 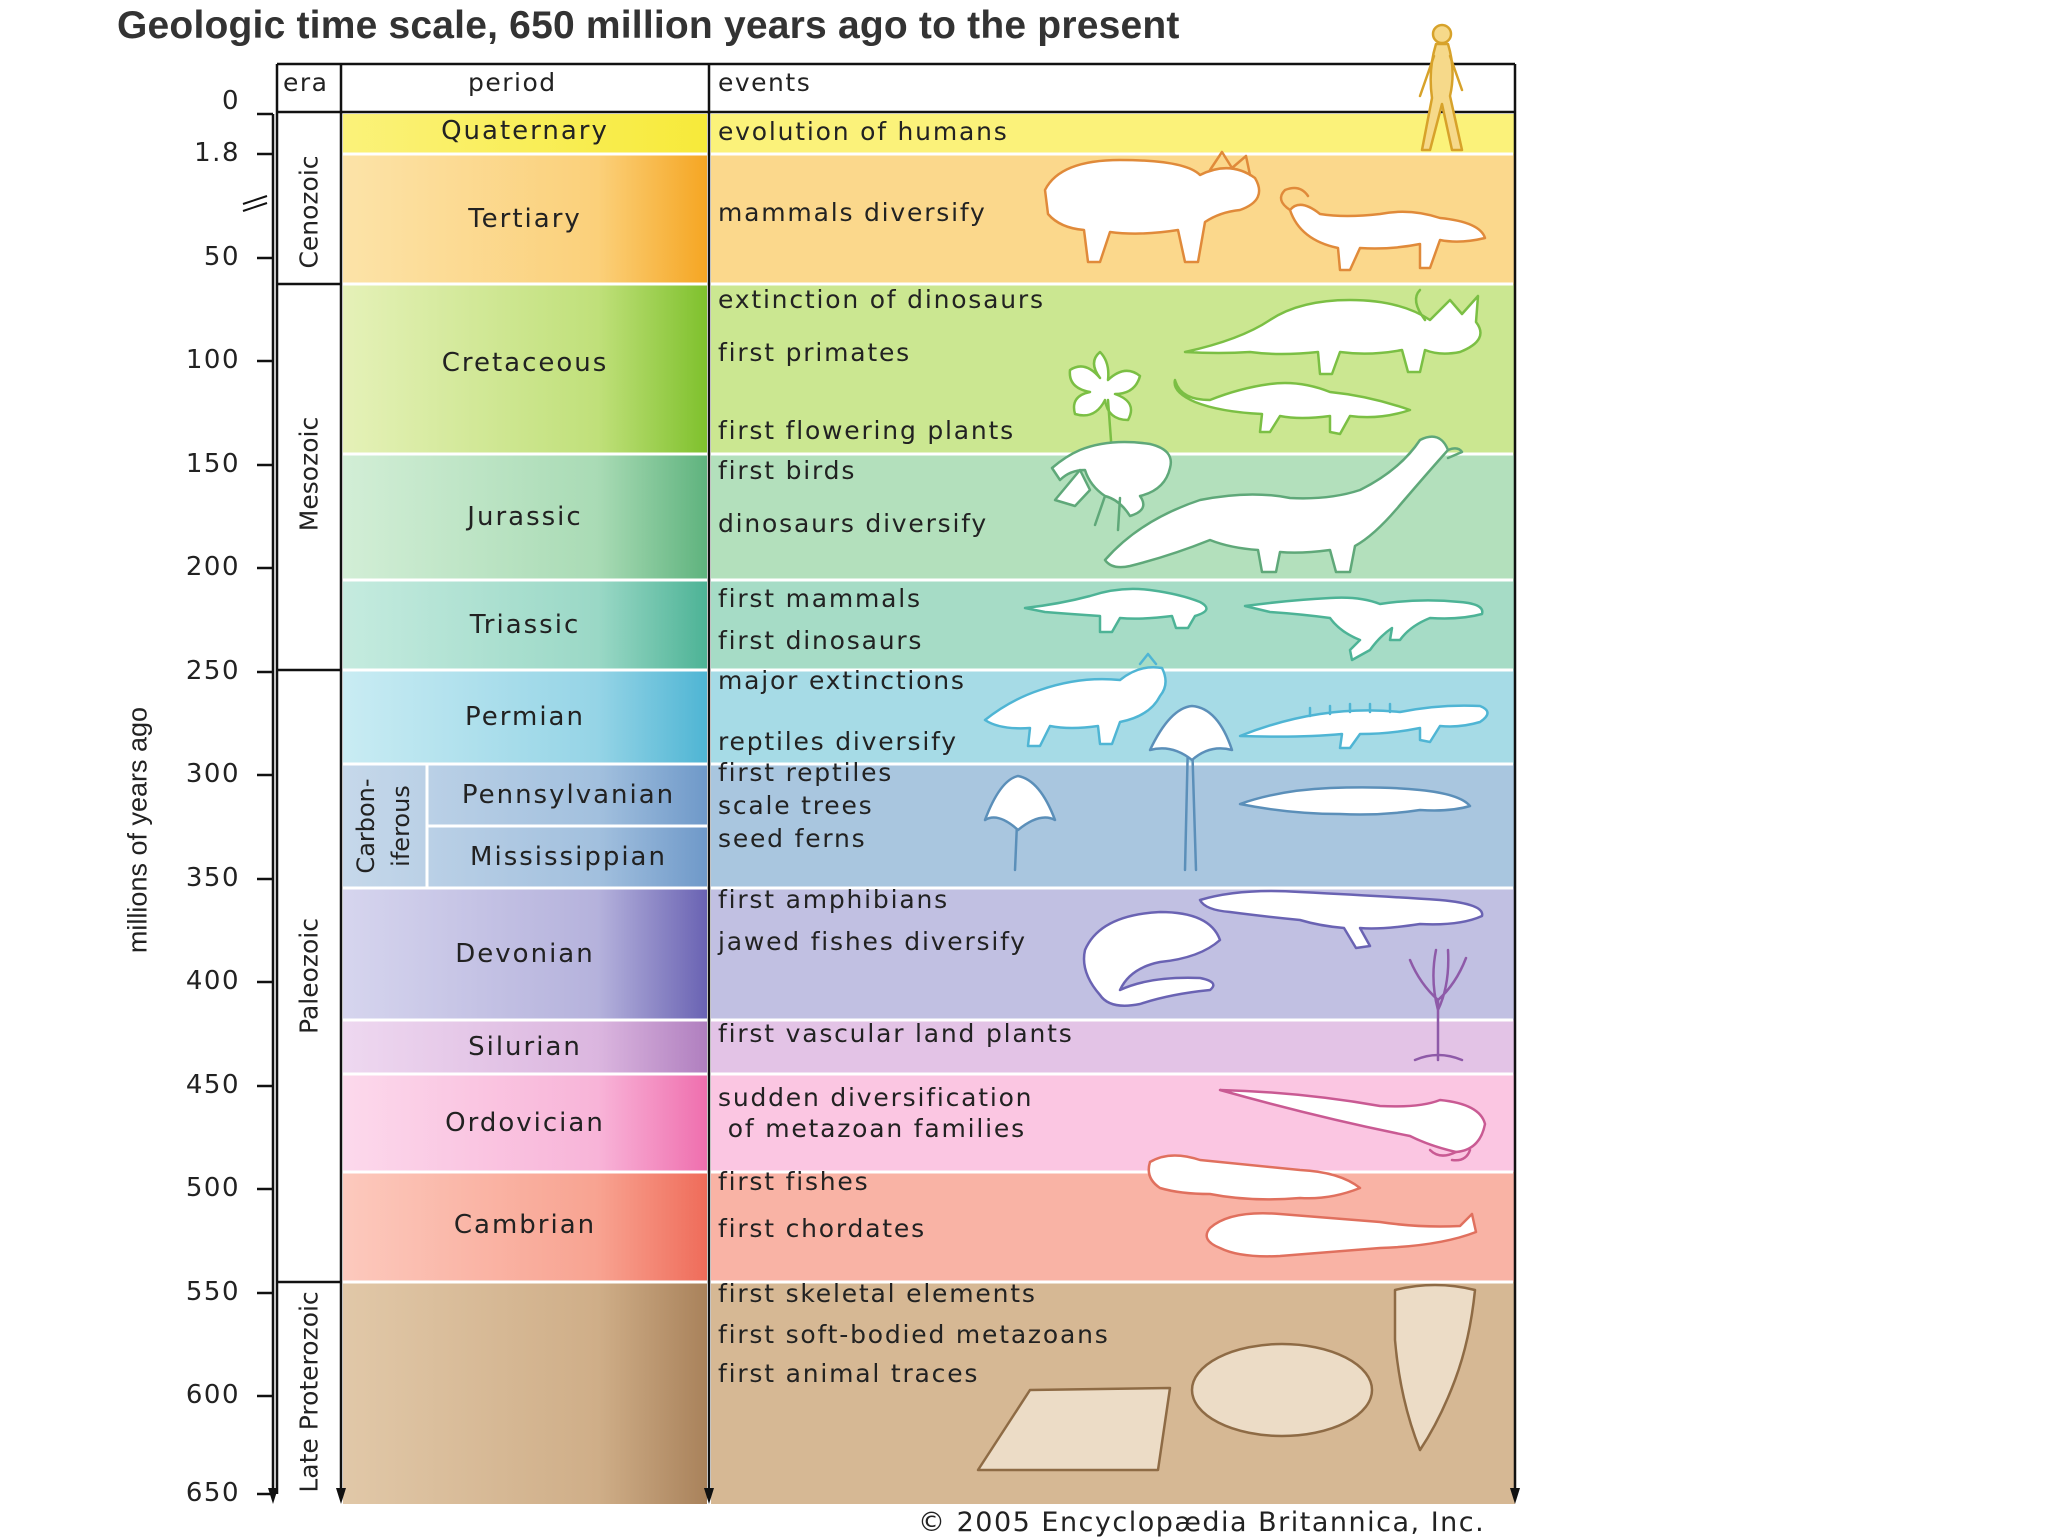 What do you see at coordinates (525, 954) in the screenshot?
I see `period-devonian: Devonian` at bounding box center [525, 954].